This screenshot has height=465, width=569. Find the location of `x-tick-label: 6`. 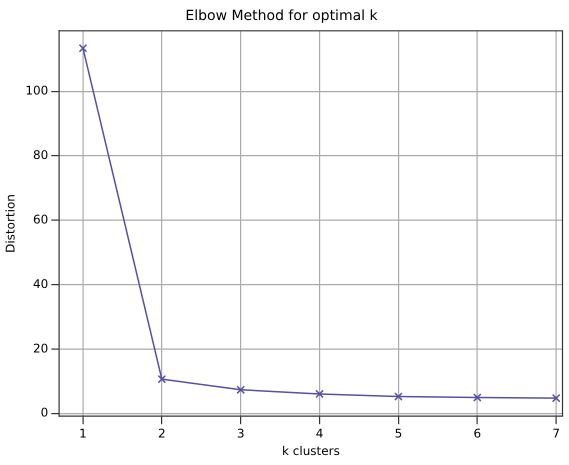

x-tick-label: 6 is located at coordinates (478, 433).